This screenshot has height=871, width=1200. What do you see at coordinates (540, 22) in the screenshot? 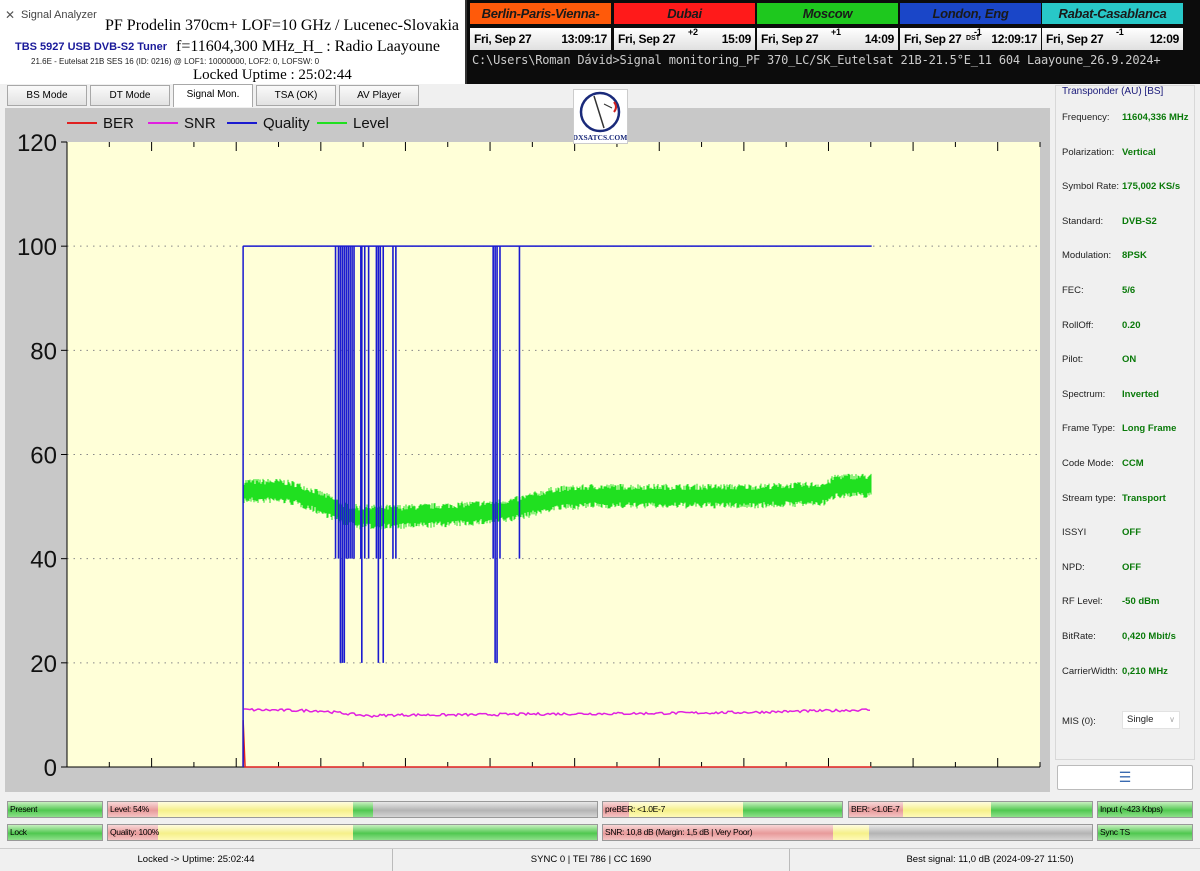
I see `clock-city: Berlin-Paris-Vienna-Roma` at bounding box center [540, 22].